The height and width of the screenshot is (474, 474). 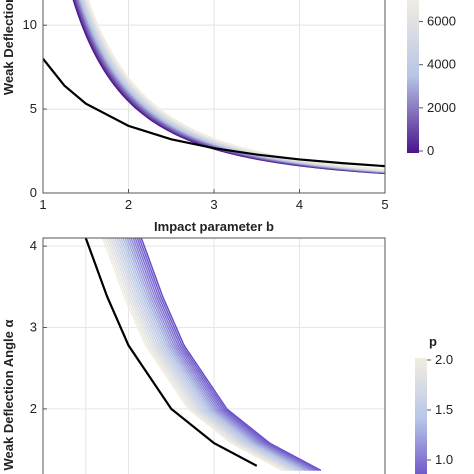 I want to click on bottom-colorbar-tick-label: 1.5, so click(x=444, y=409).